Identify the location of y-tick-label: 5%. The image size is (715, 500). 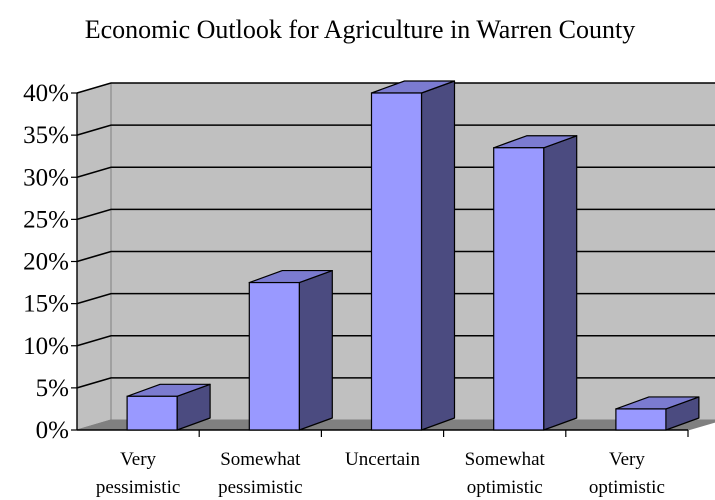
(52, 388).